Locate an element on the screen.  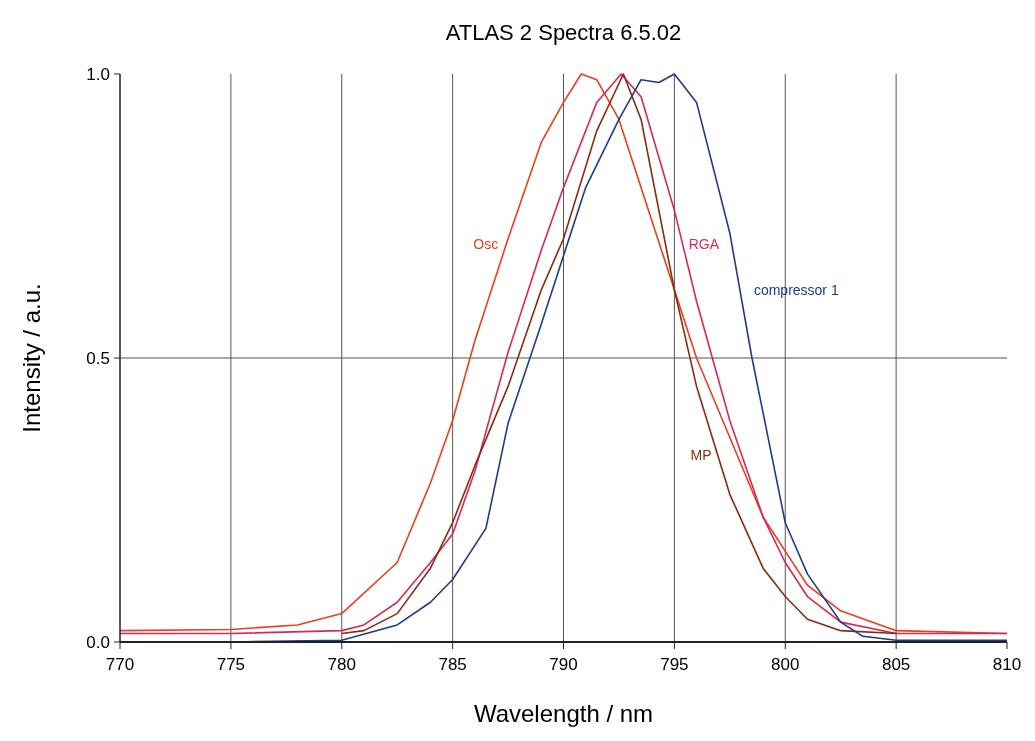
y-tick-label: 1.0 is located at coordinates (98, 74).